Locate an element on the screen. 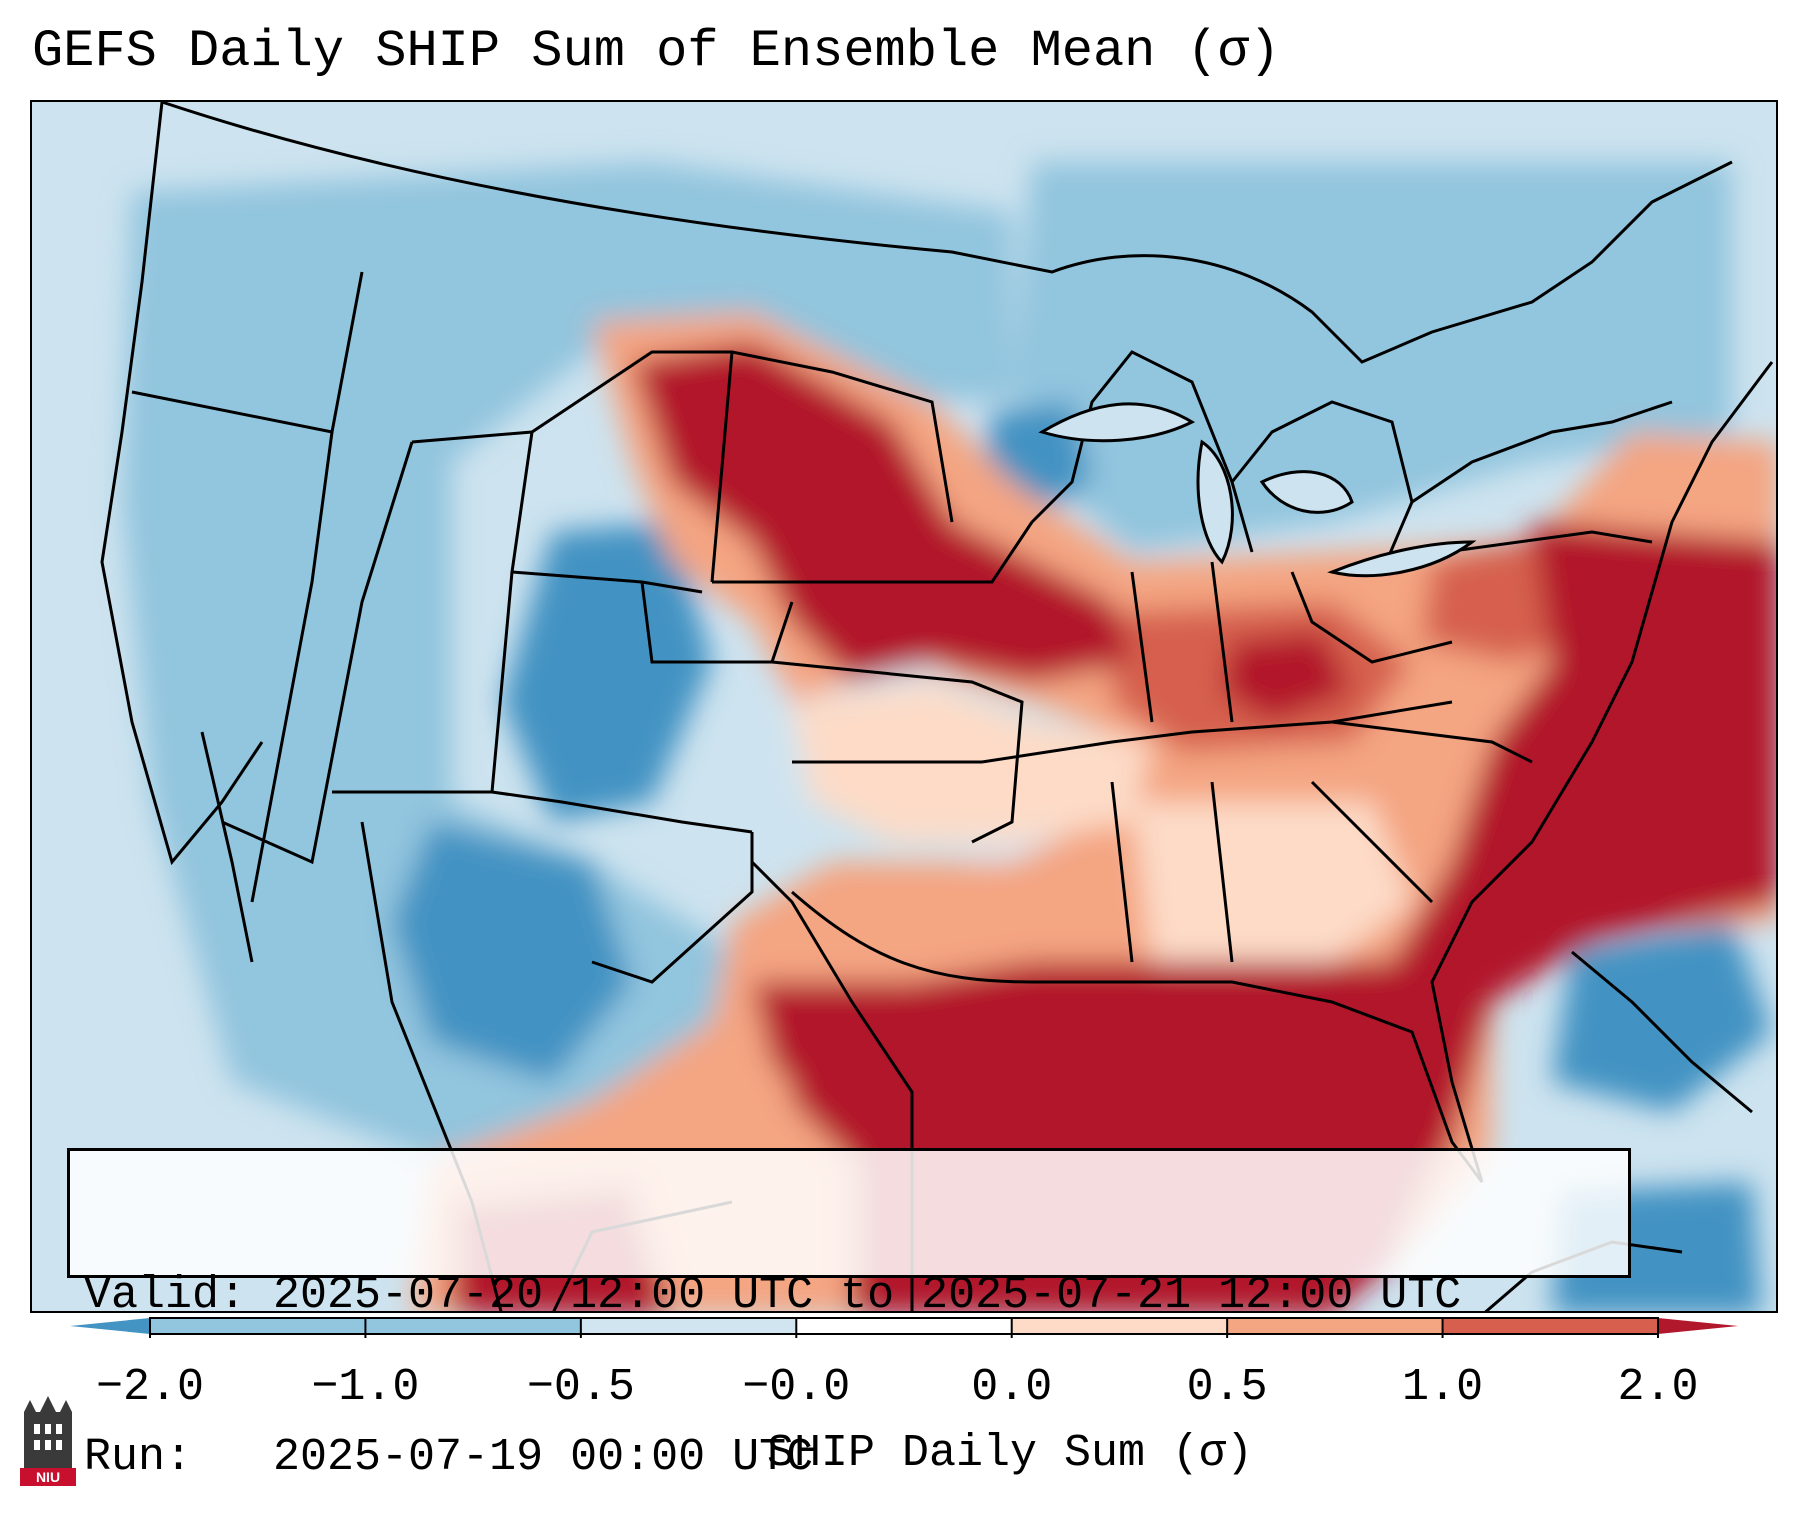  colorbar-extend-low is located at coordinates (110, 1326).